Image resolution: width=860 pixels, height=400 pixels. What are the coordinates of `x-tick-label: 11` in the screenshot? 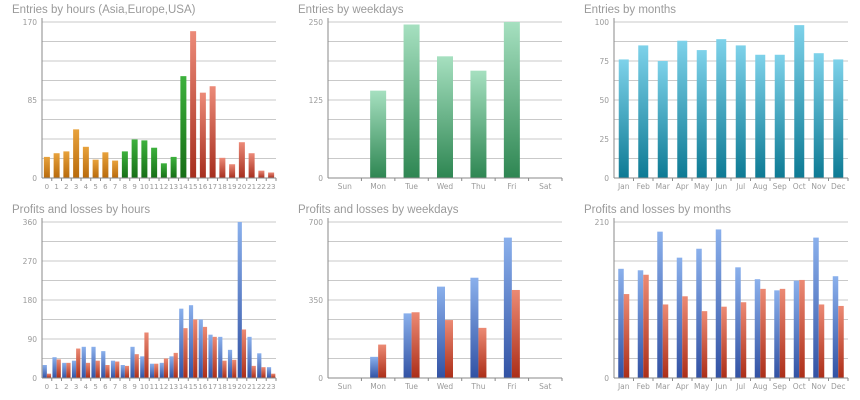 It's located at (154, 387).